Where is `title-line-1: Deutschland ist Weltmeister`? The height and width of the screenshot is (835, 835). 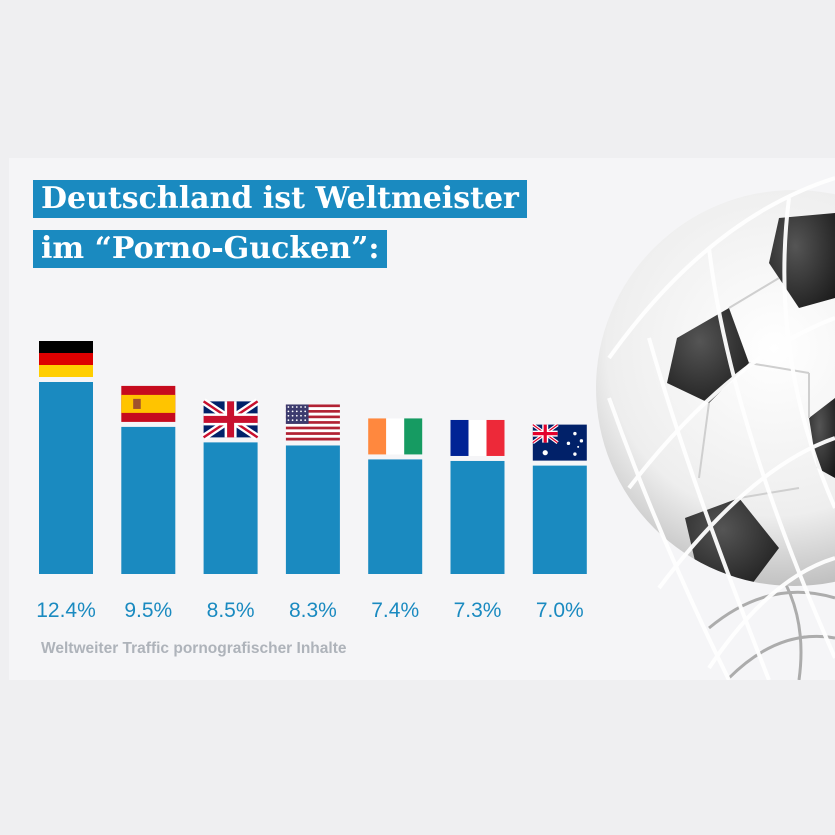 title-line-1: Deutschland ist Weltmeister is located at coordinates (280, 199).